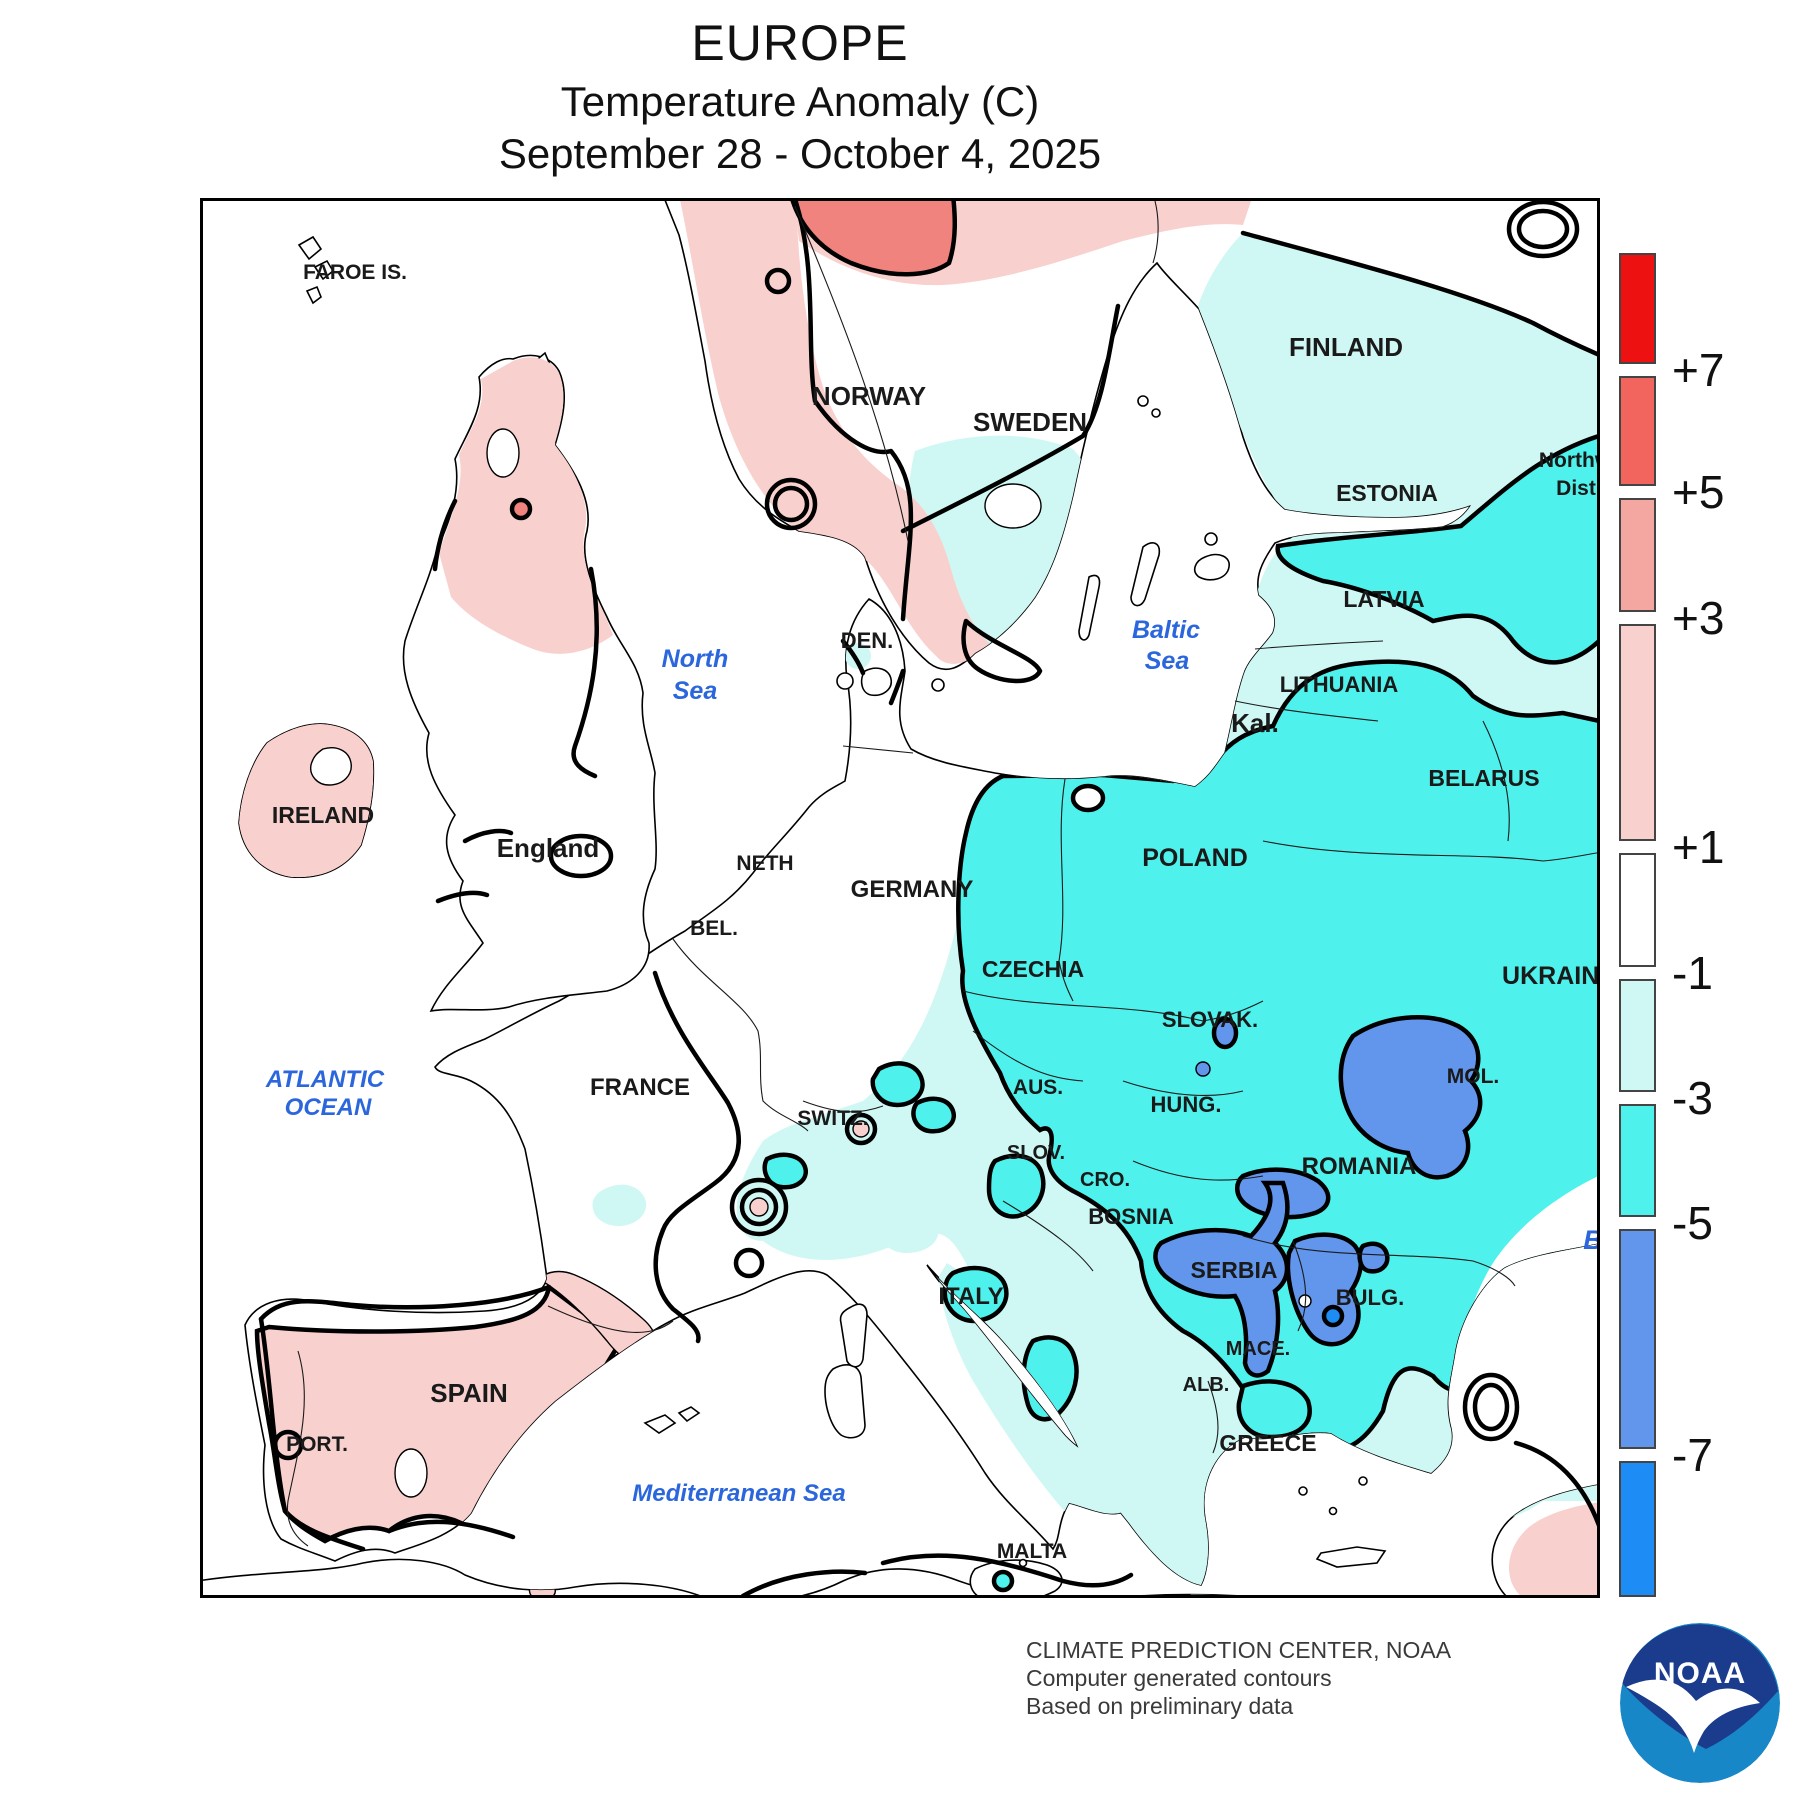  I want to click on contour-scotland-w, so click(445, 535).